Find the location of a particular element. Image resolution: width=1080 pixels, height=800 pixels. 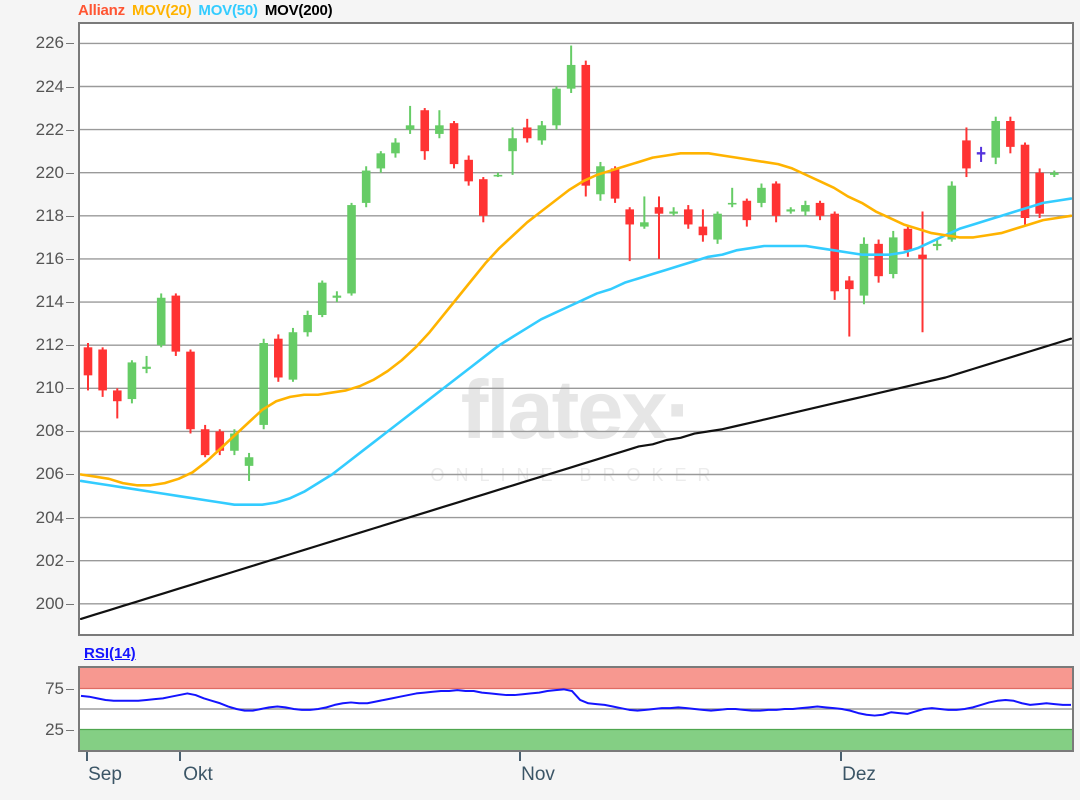

rsi-line-svg is located at coordinates (576, 709).